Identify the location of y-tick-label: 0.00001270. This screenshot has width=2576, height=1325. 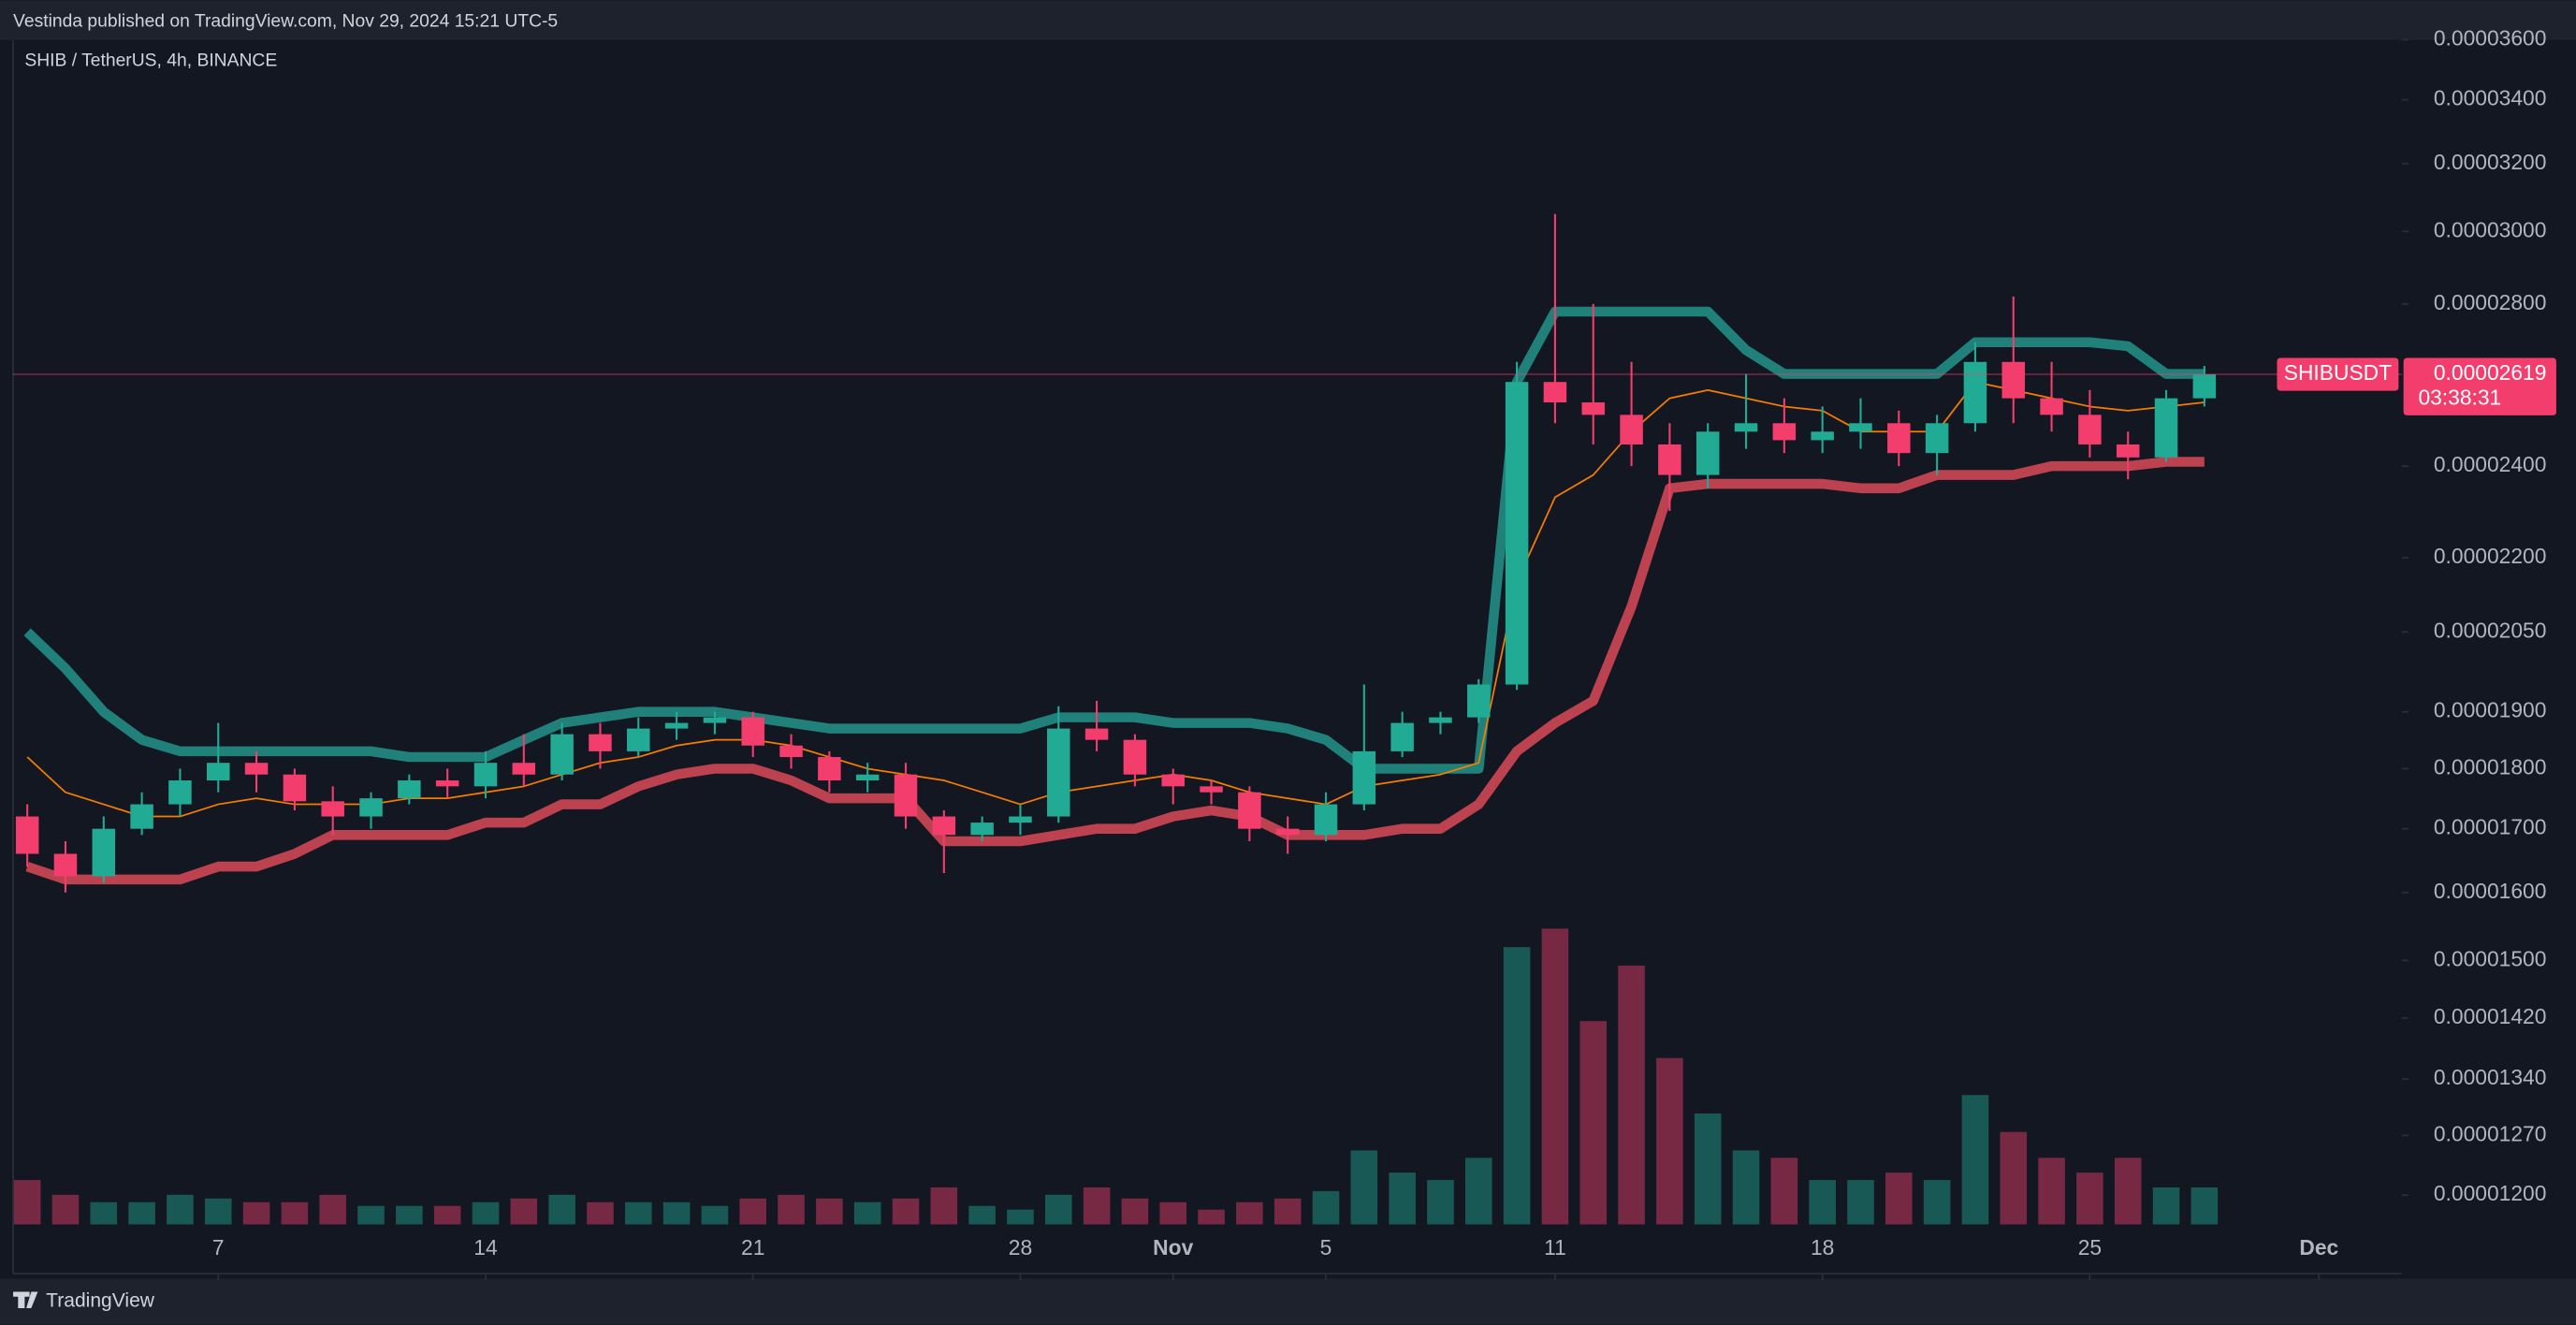
(2490, 1133).